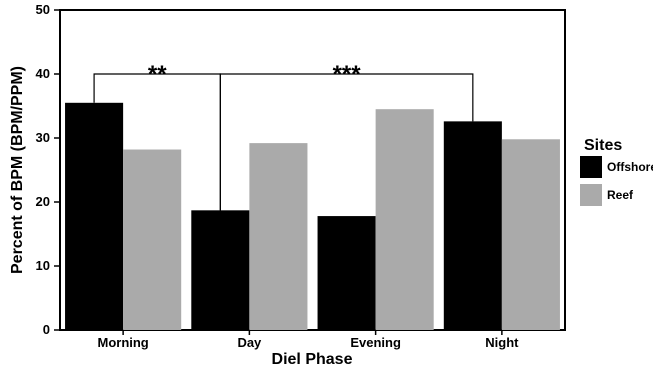  What do you see at coordinates (308, 340) in the screenshot?
I see `x-axis: Morning Day Evening Night` at bounding box center [308, 340].